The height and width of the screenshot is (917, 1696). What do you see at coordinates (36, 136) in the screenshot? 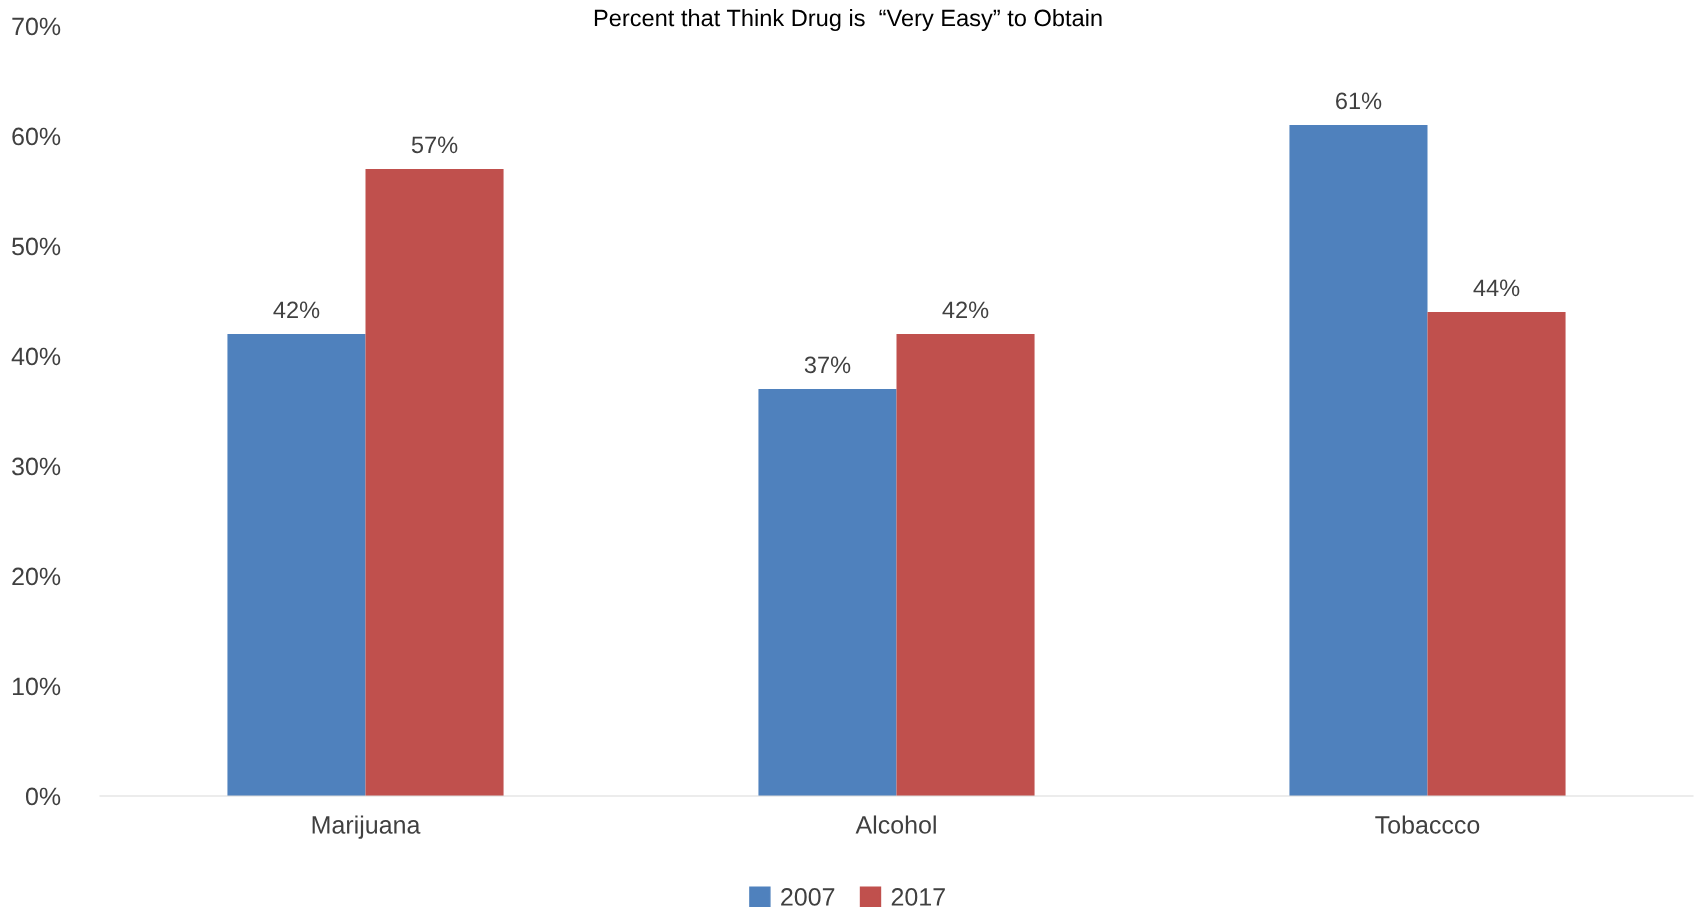
I see `y-tick-label: 60%` at bounding box center [36, 136].